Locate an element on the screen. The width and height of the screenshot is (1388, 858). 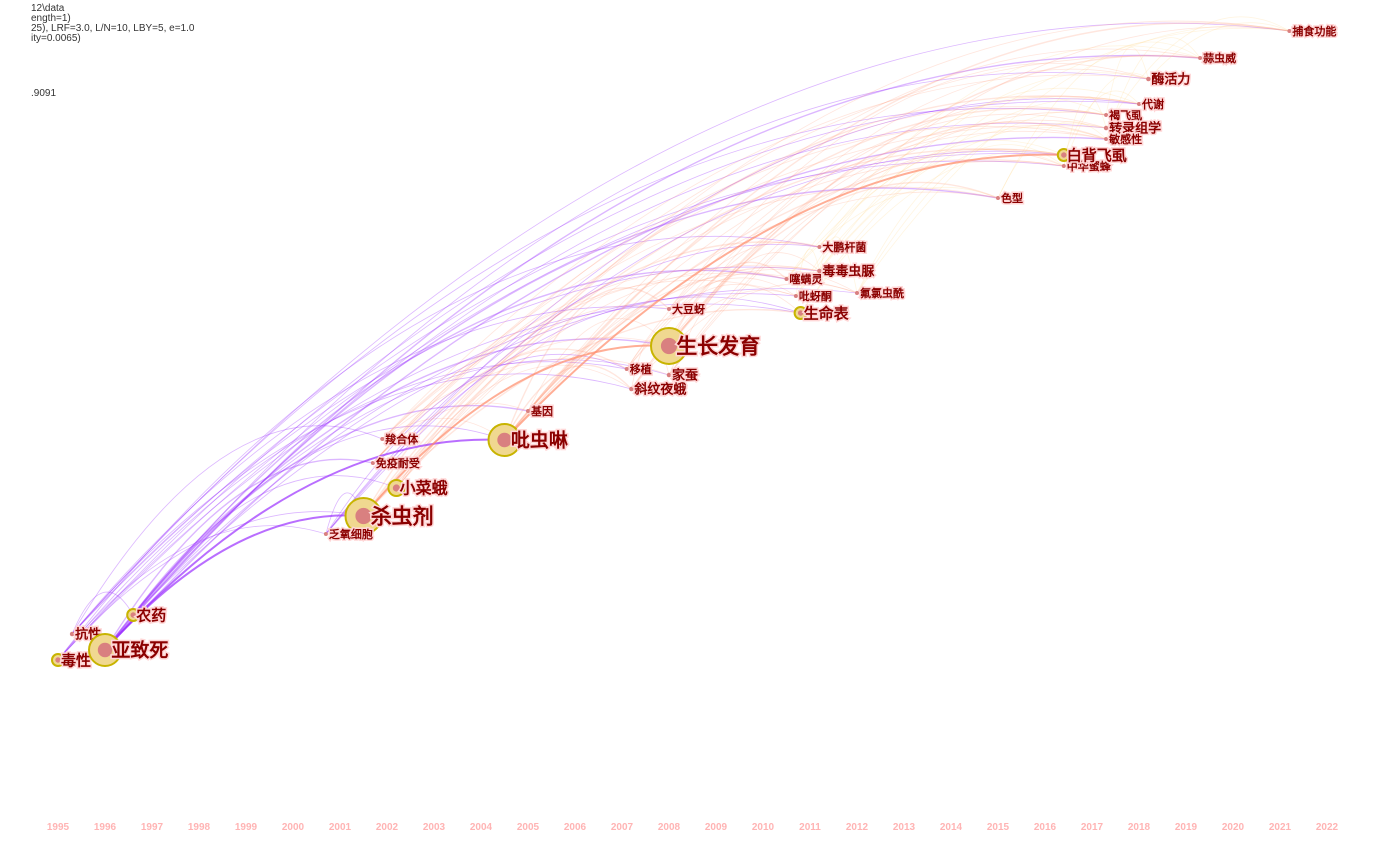
keyword-label: 斜纹夜蛾 is located at coordinates (659, 390).